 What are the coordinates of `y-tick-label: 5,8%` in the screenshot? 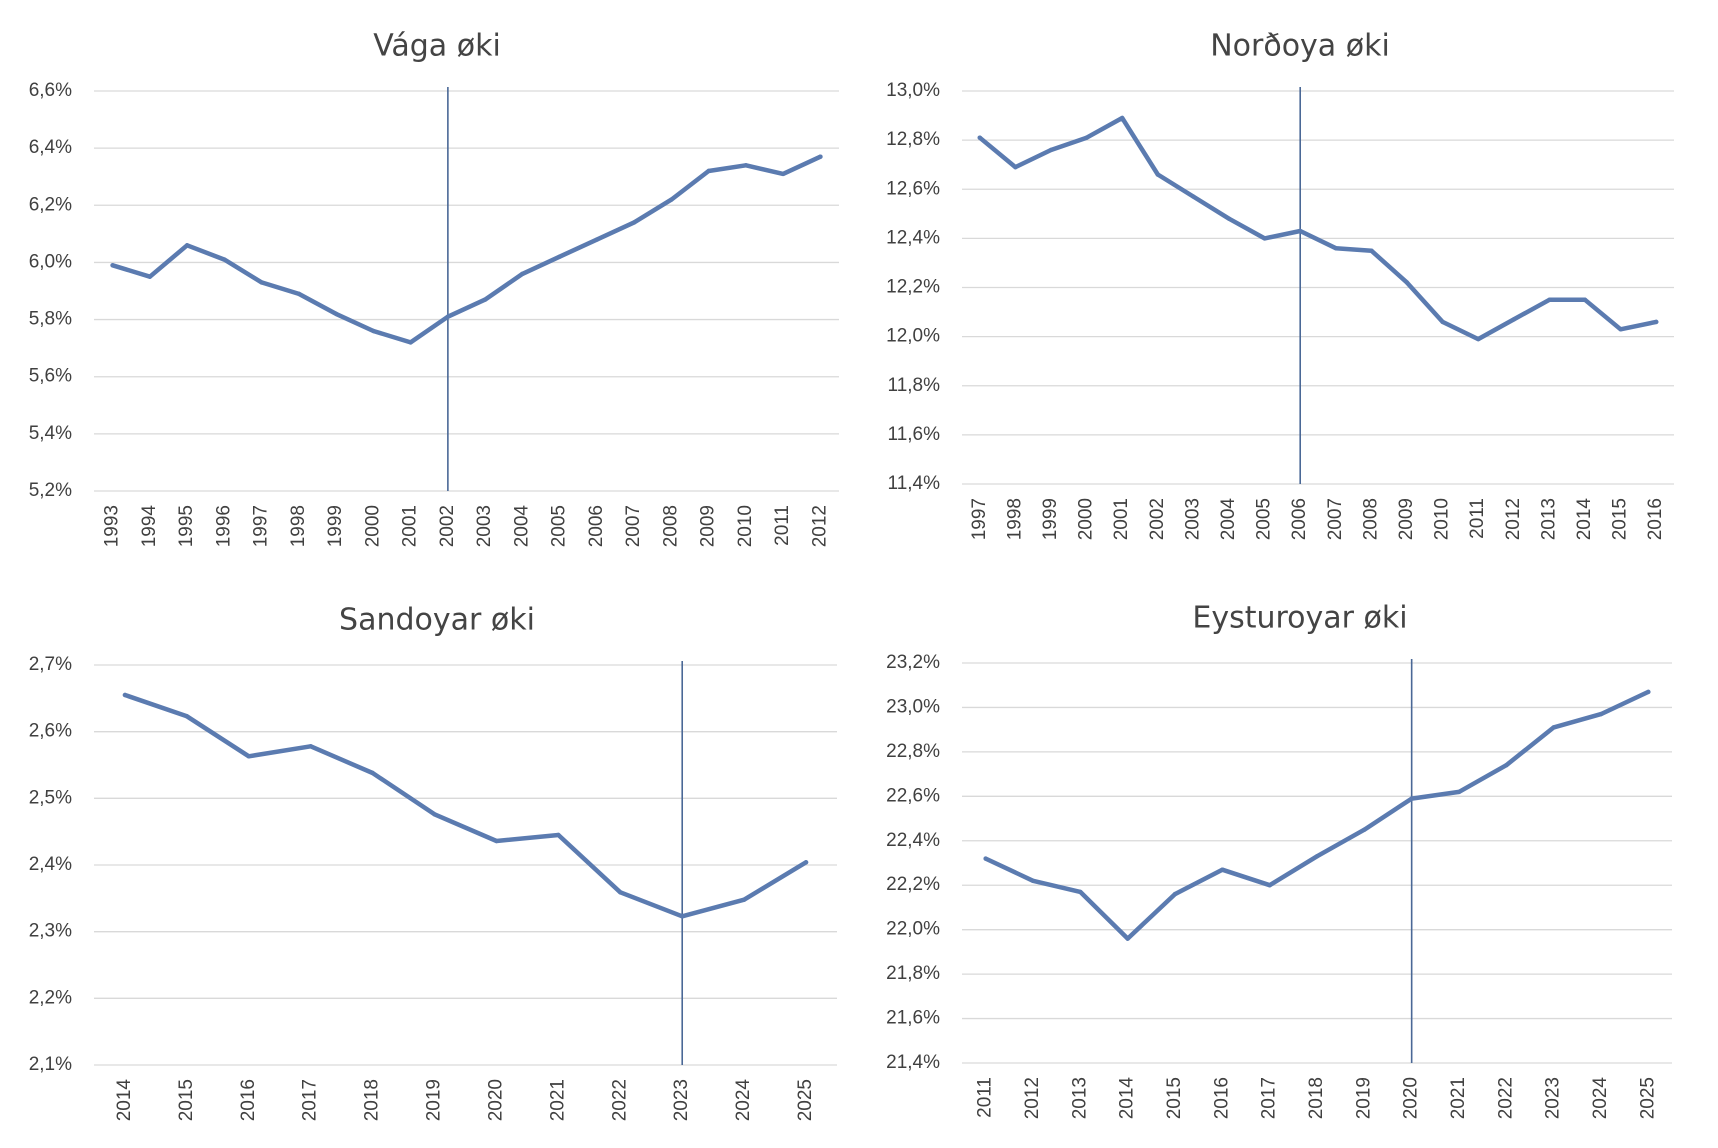 It's located at (50, 319).